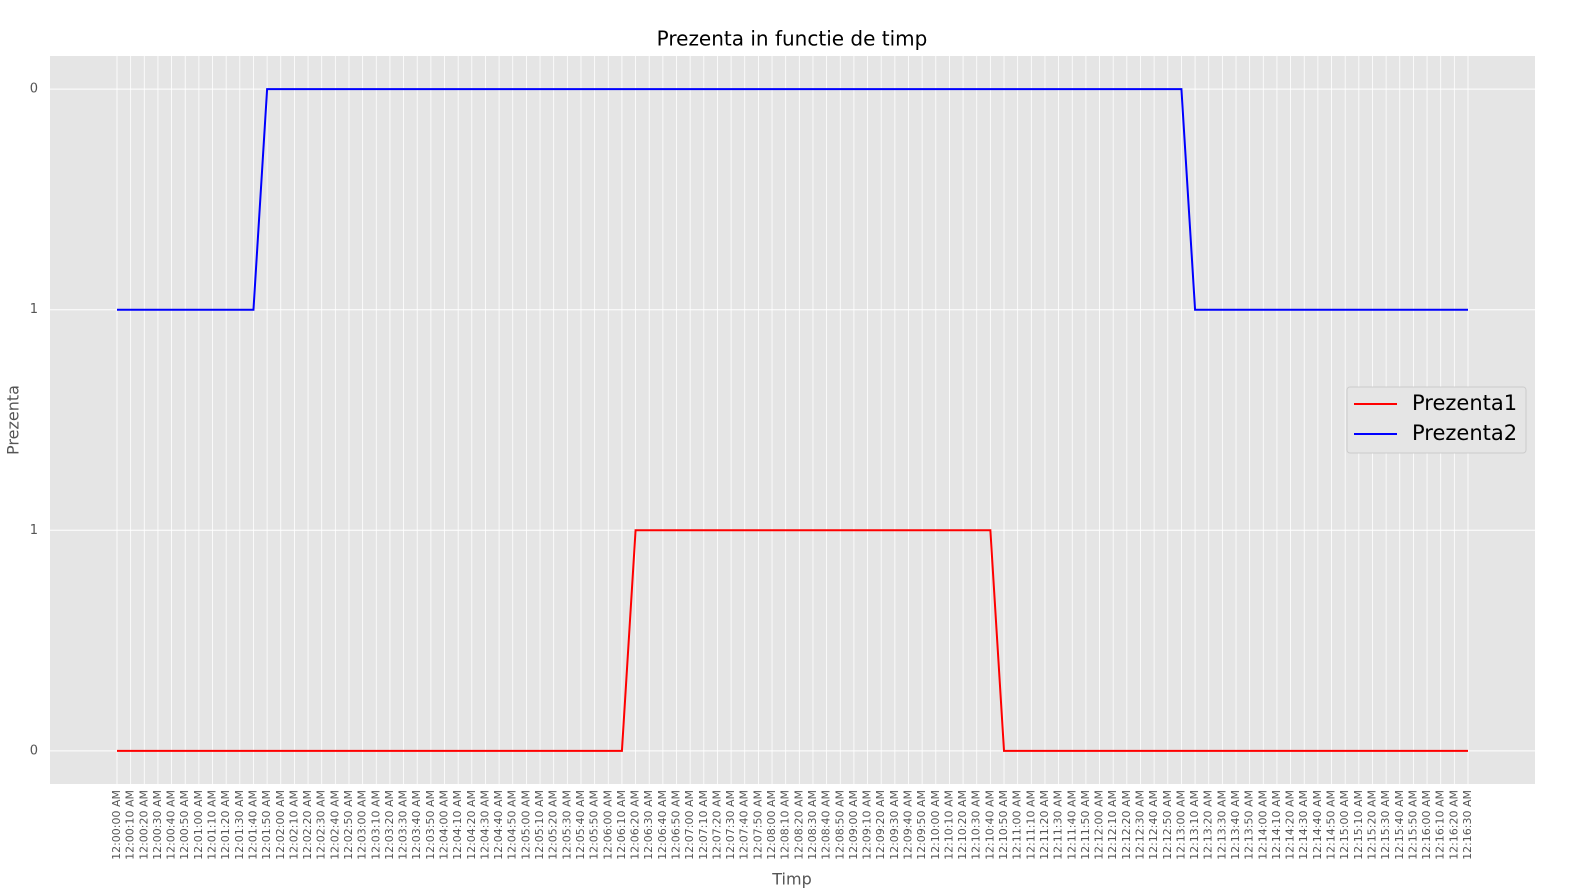 The image size is (1569, 896). Describe the element at coordinates (792, 39) in the screenshot. I see `chart-title: Prezenta in functie de timp` at that location.